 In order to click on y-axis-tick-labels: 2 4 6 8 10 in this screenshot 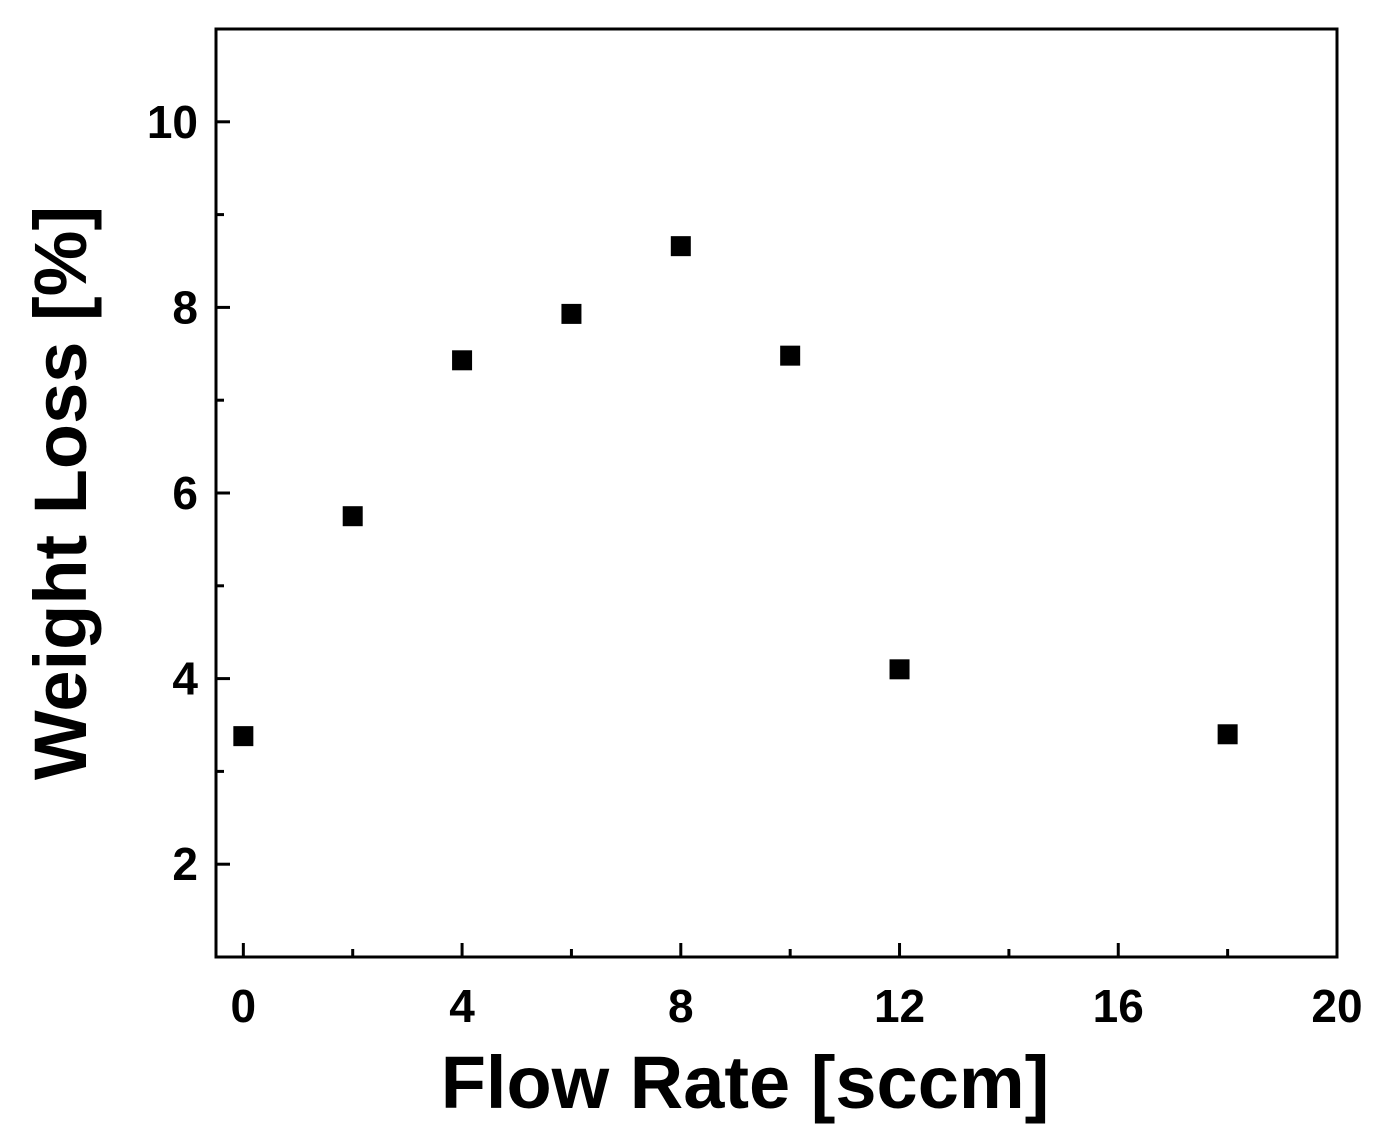, I will do `click(173, 493)`.